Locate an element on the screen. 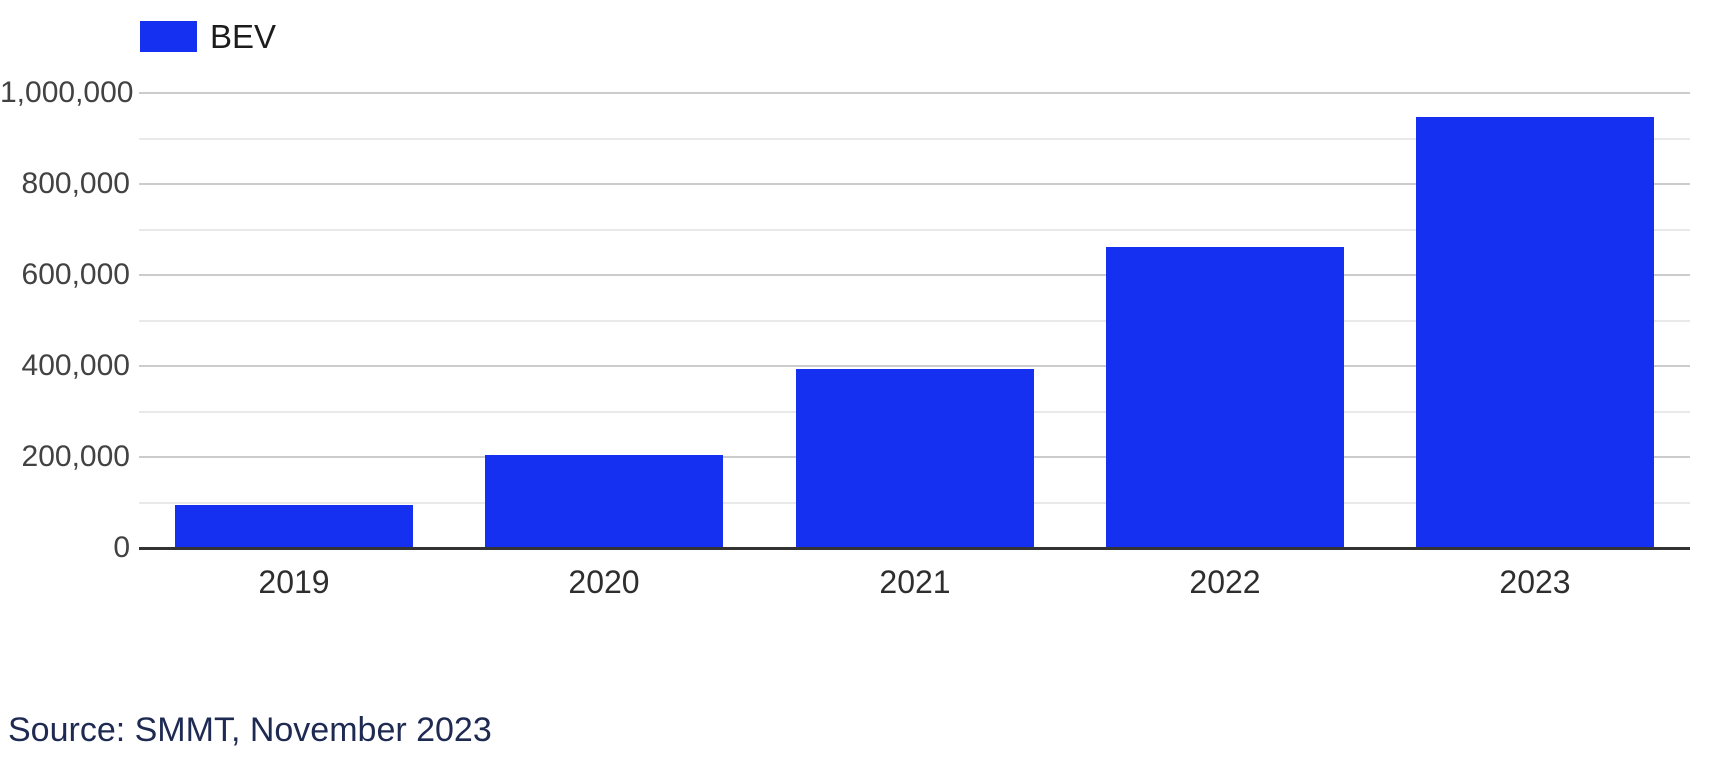 This screenshot has height=766, width=1722. x-axis-label-2023: 2023 is located at coordinates (1535, 582).